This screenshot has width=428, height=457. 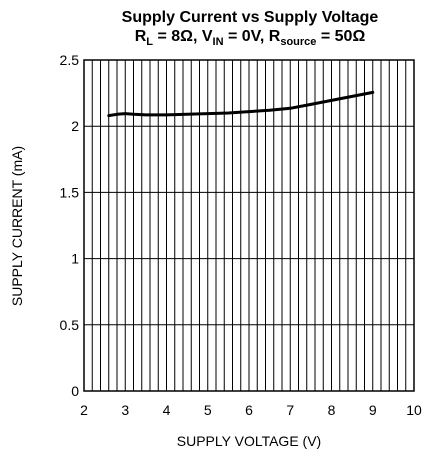 What do you see at coordinates (290, 410) in the screenshot?
I see `x-tick-label: 7` at bounding box center [290, 410].